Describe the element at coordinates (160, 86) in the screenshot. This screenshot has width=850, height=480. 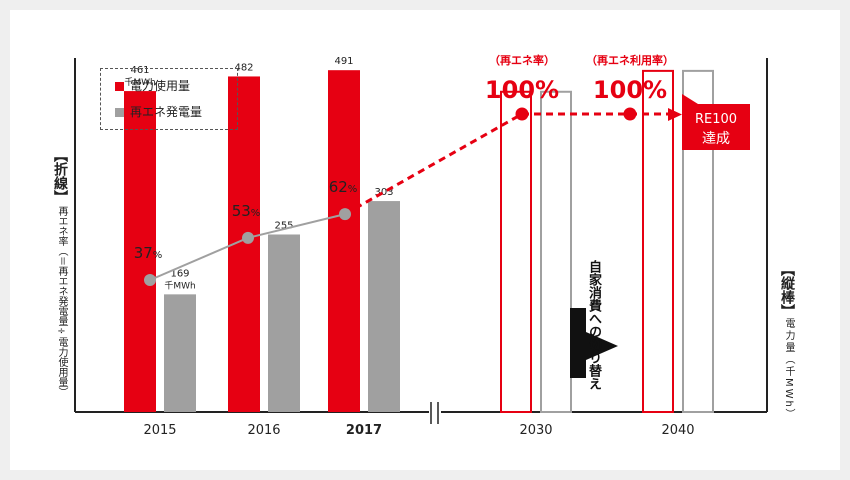
I see `legend-label-usage: 電力使用量` at that location.